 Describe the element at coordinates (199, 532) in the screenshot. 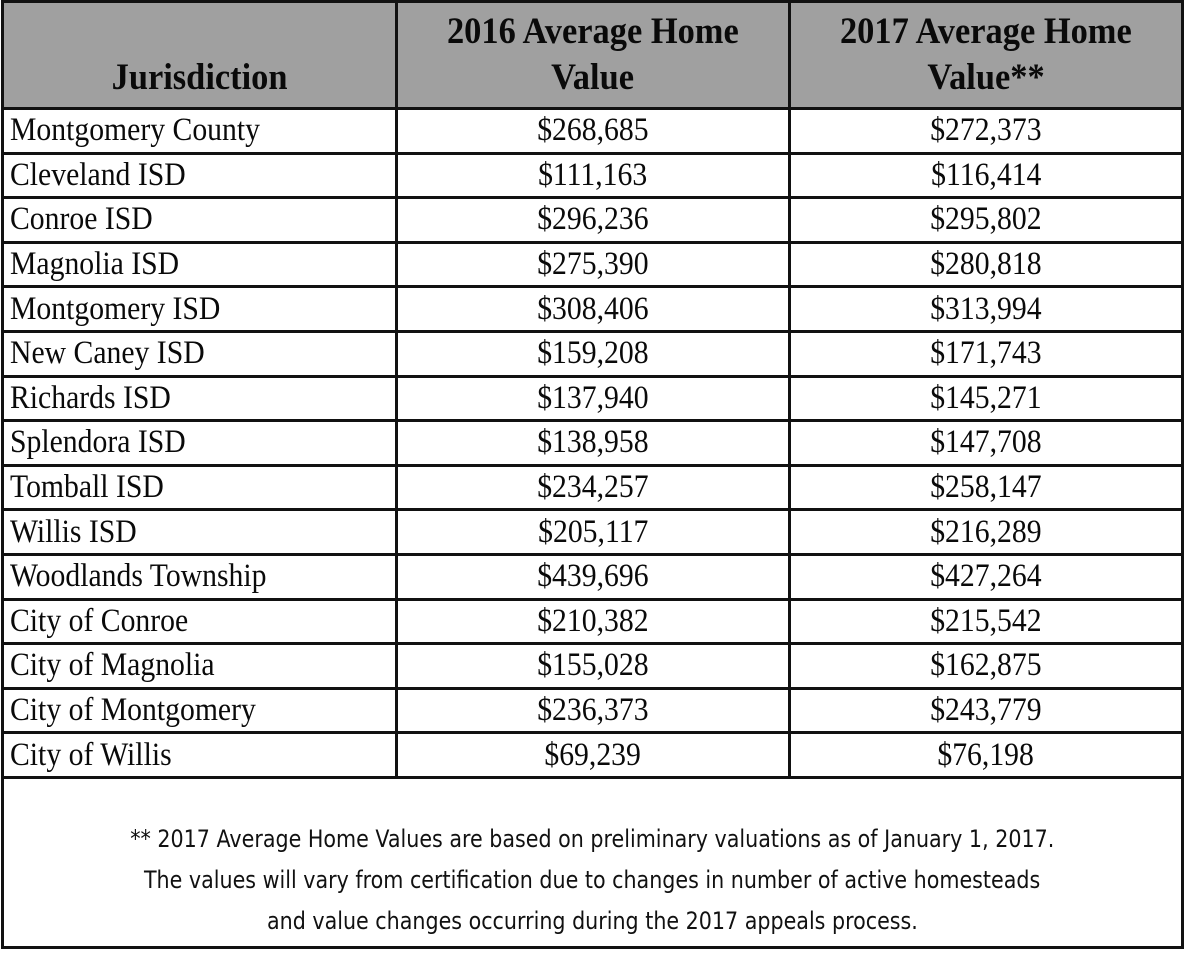

I see `jurisdiction-cell: Willis ISD` at that location.